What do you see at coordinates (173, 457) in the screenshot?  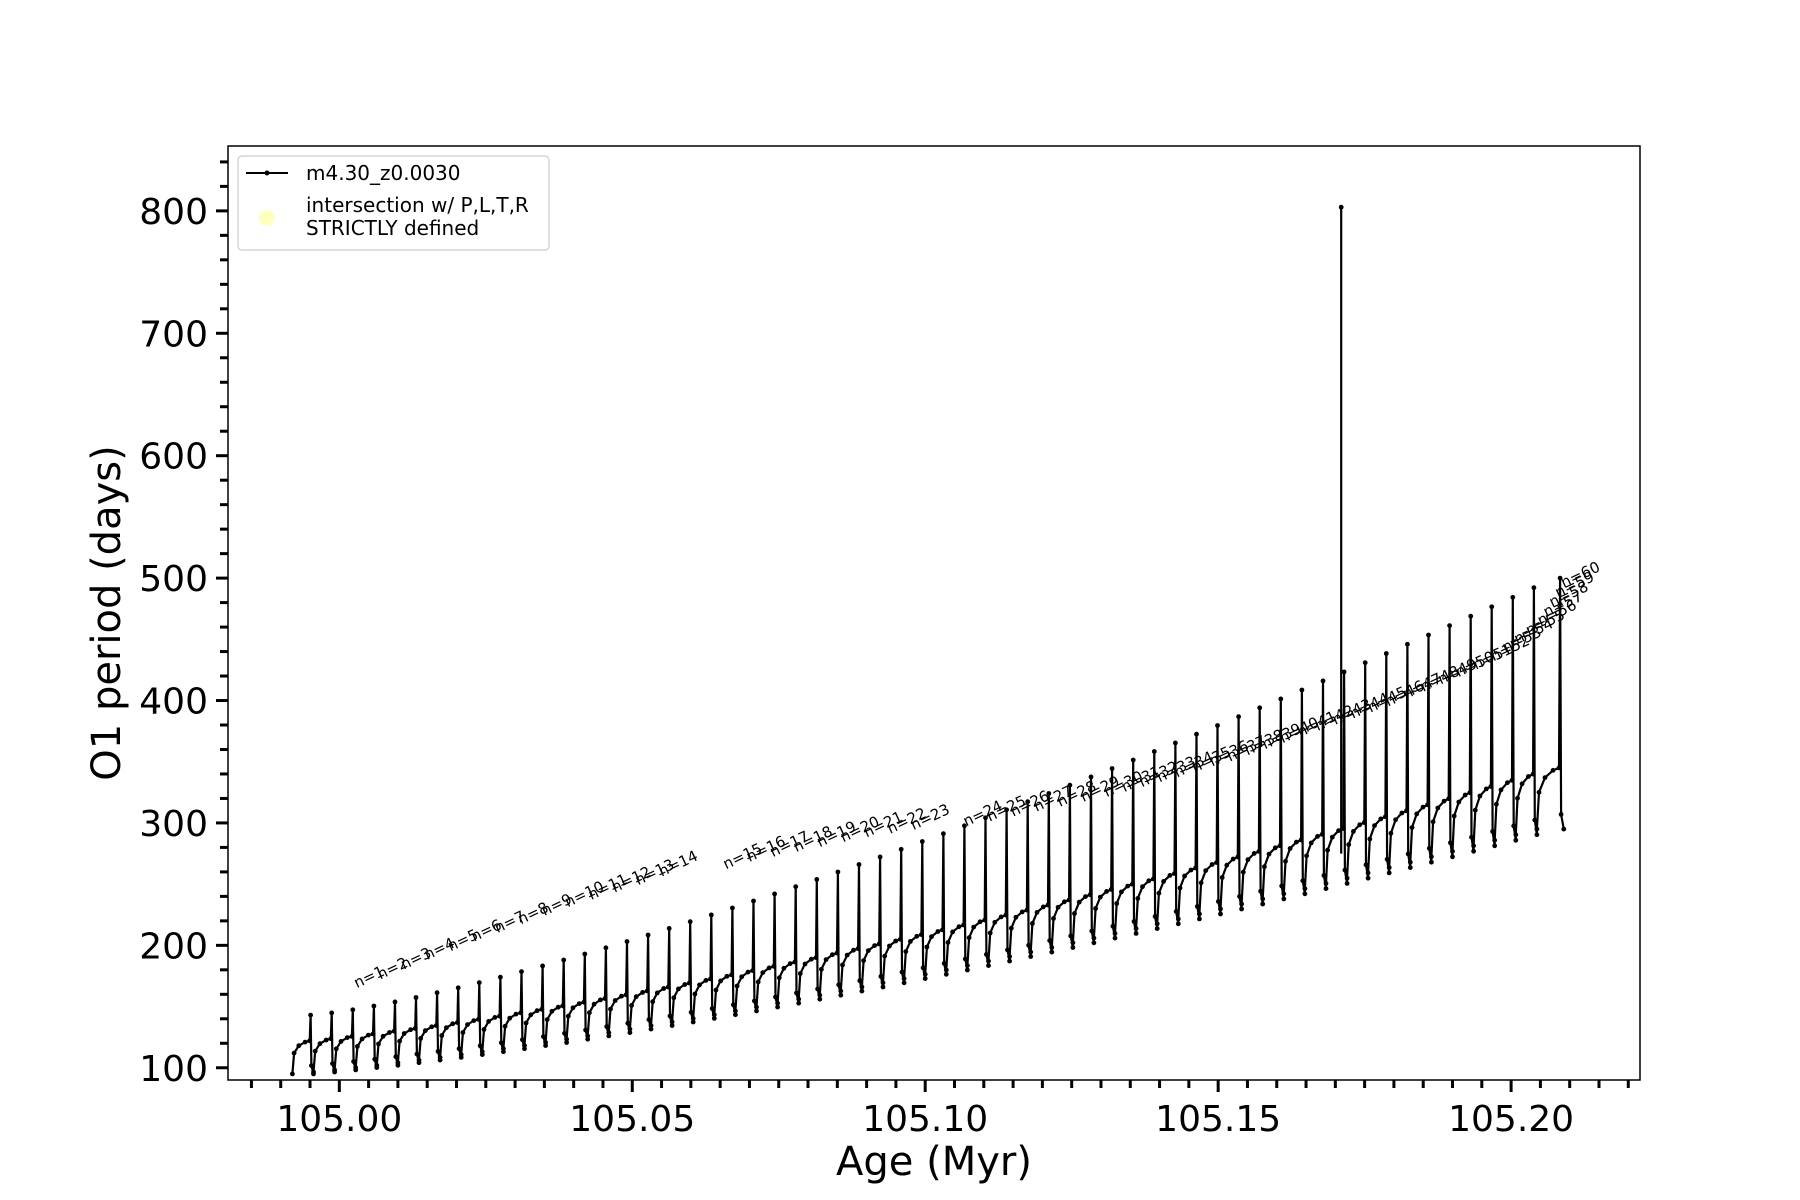 I see `y-tick-label: 600` at bounding box center [173, 457].